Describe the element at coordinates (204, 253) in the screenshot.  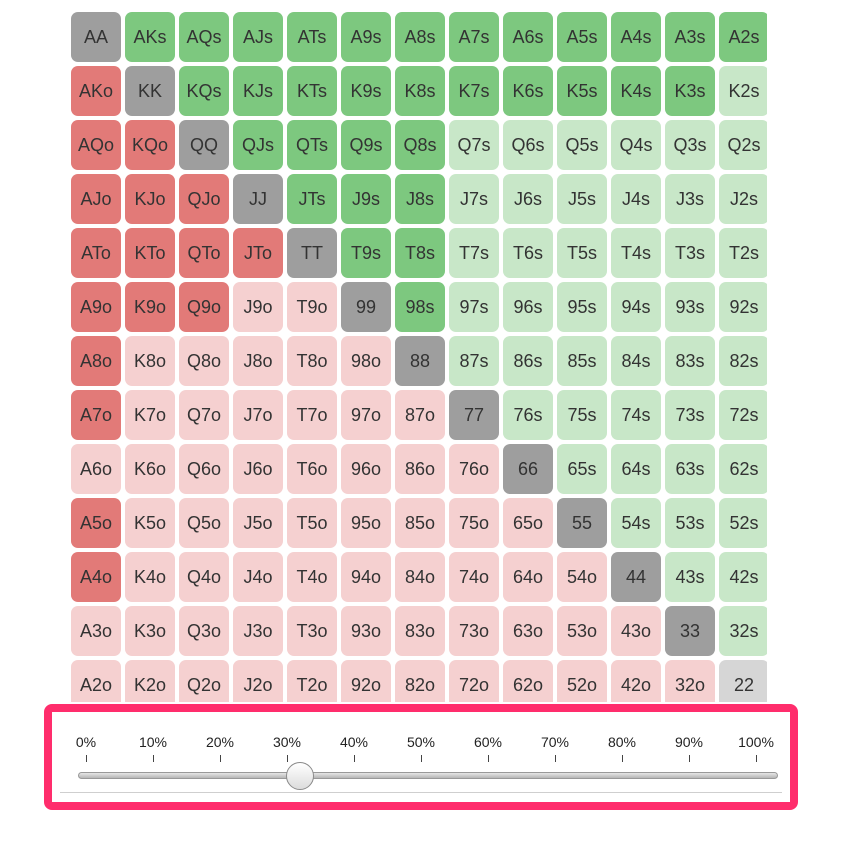
I see `hand-cell-QTo: QTo` at that location.